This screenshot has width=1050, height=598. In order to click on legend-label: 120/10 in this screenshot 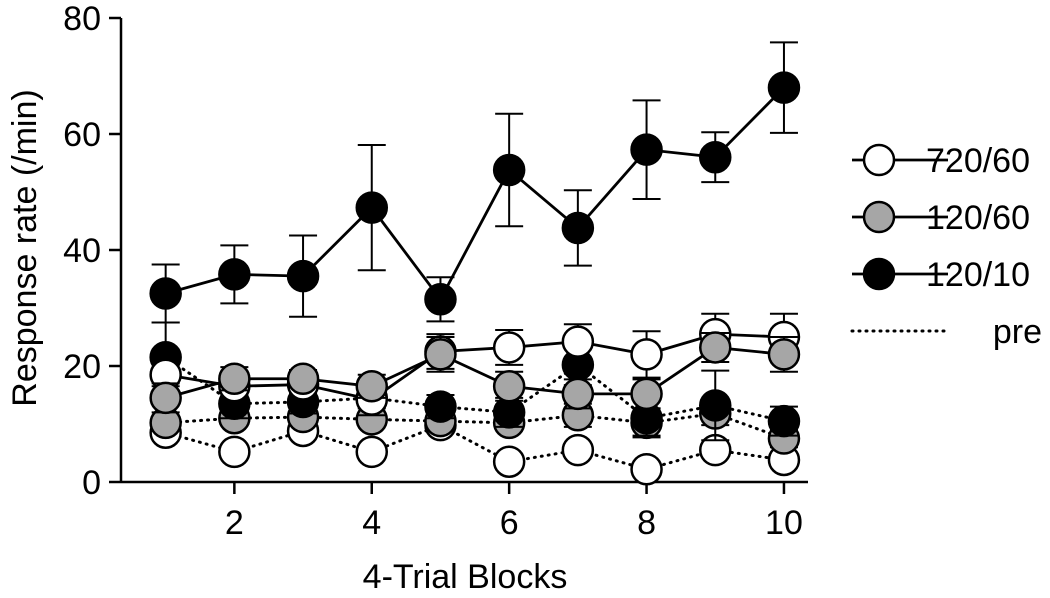, I will do `click(978, 275)`.